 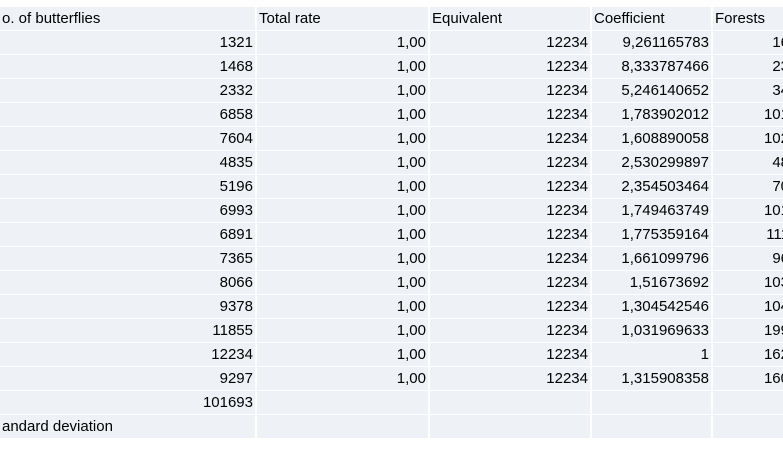 What do you see at coordinates (651, 283) in the screenshot?
I see `table-cell-coefficient: 1,51673692` at bounding box center [651, 283].